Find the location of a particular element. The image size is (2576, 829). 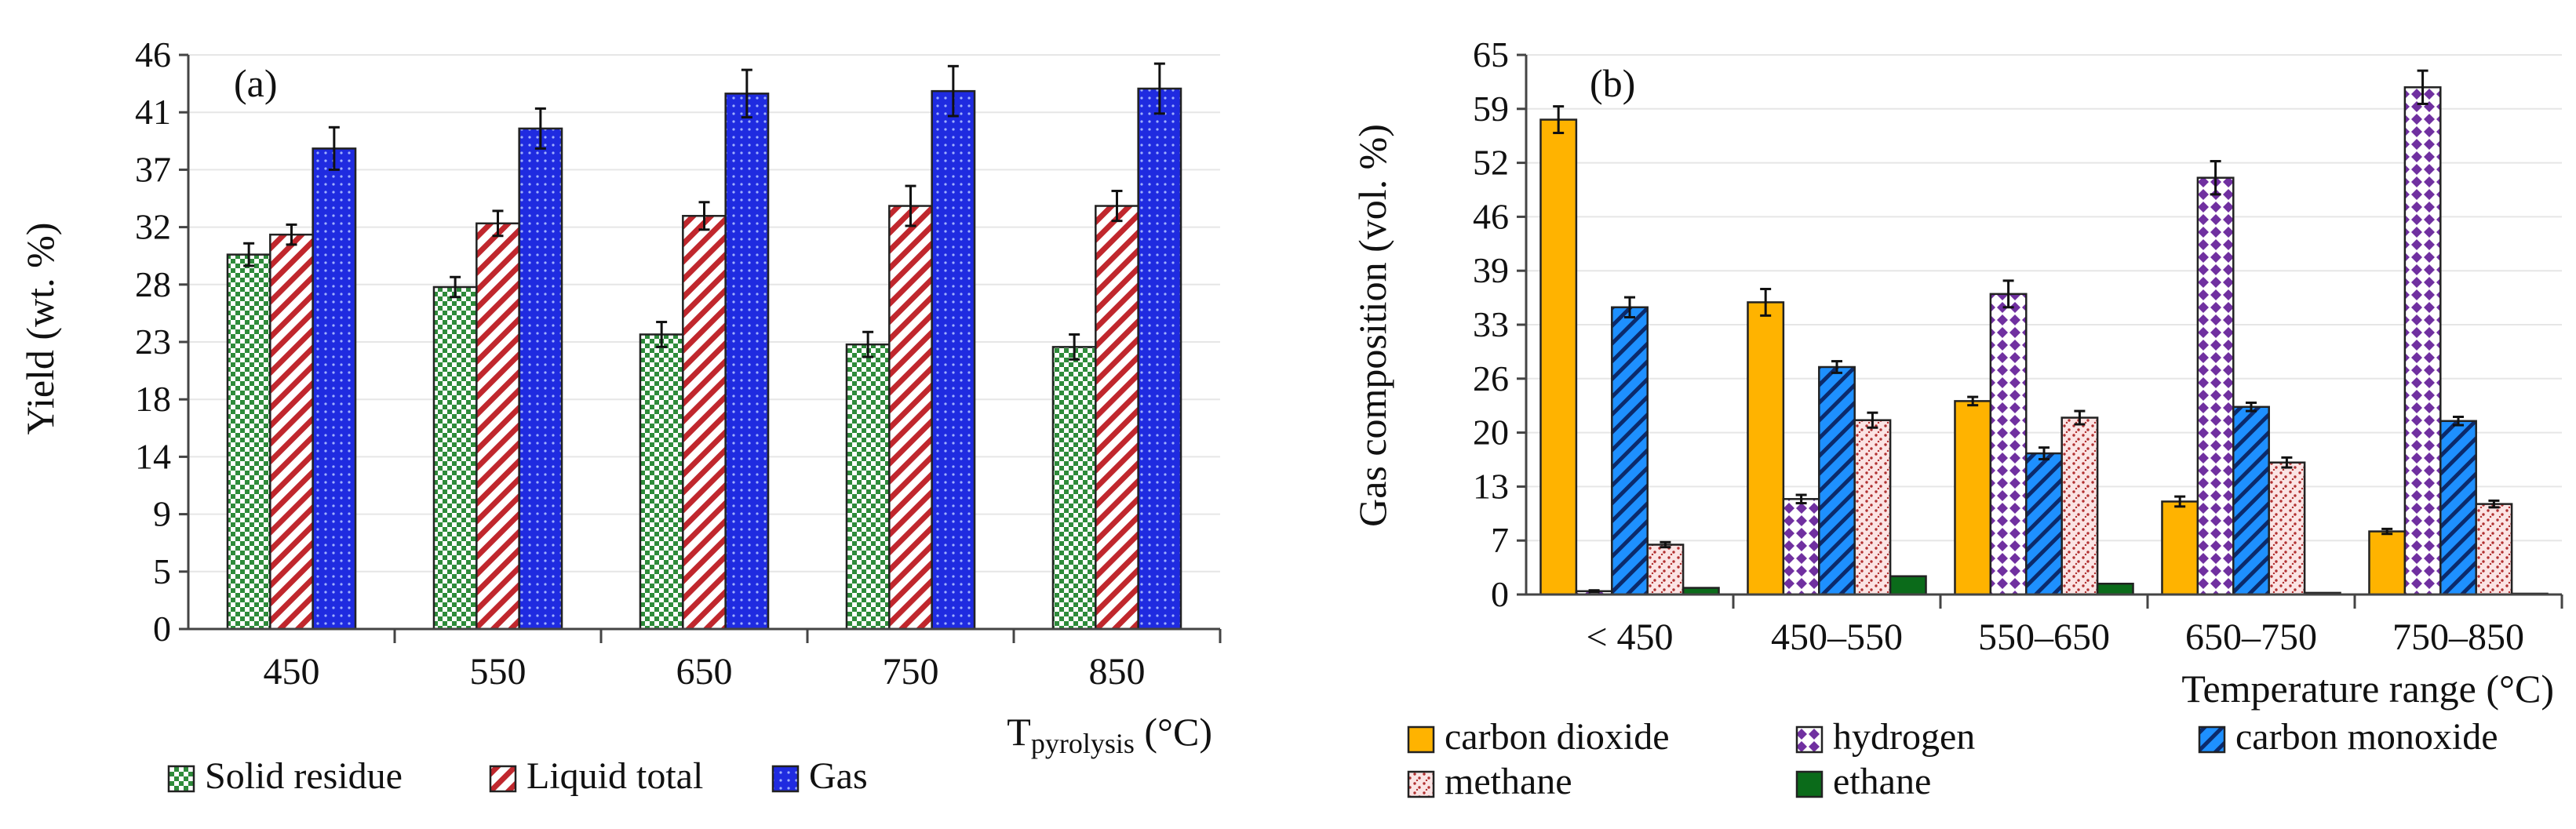

chart-a-x-tick-label: 550 is located at coordinates (498, 672).